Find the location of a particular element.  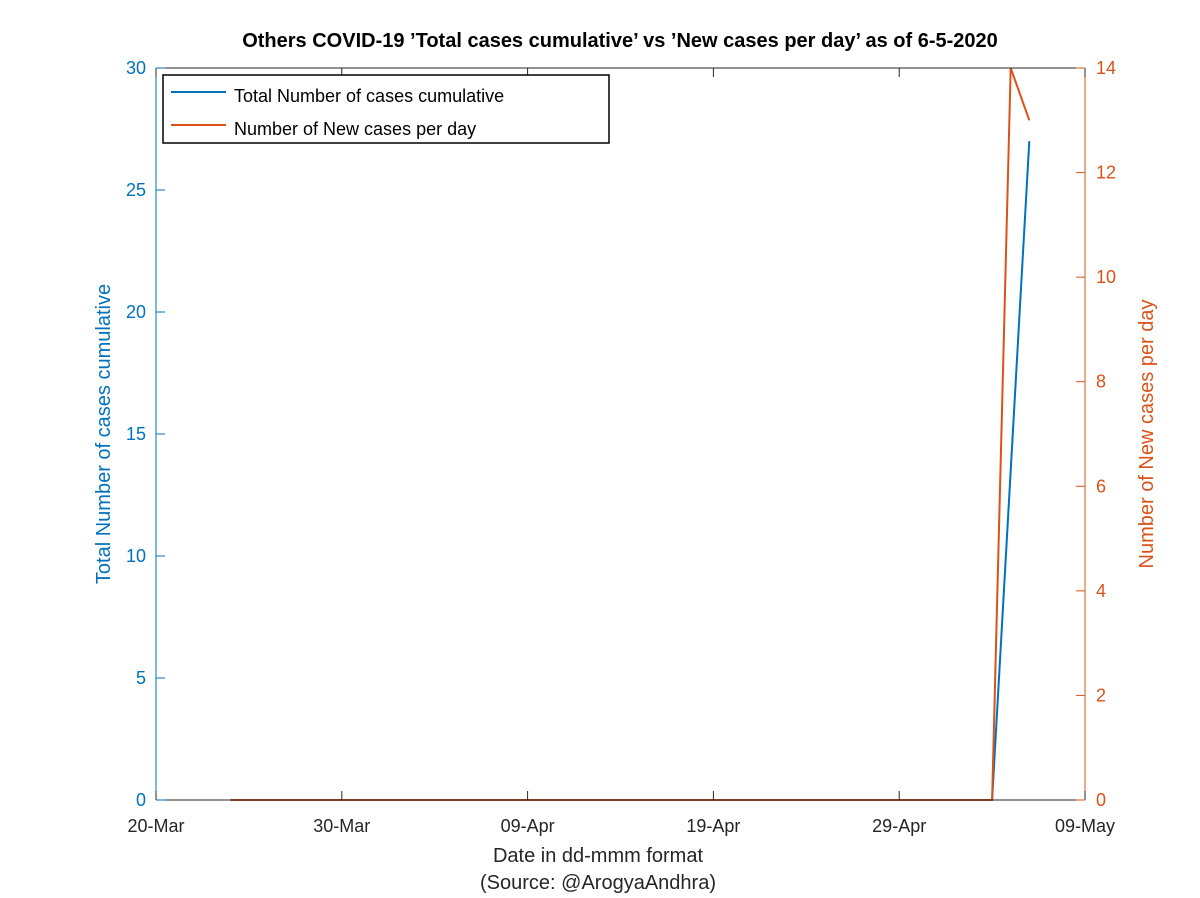

y-right-tick-label: 6 is located at coordinates (1101, 486).